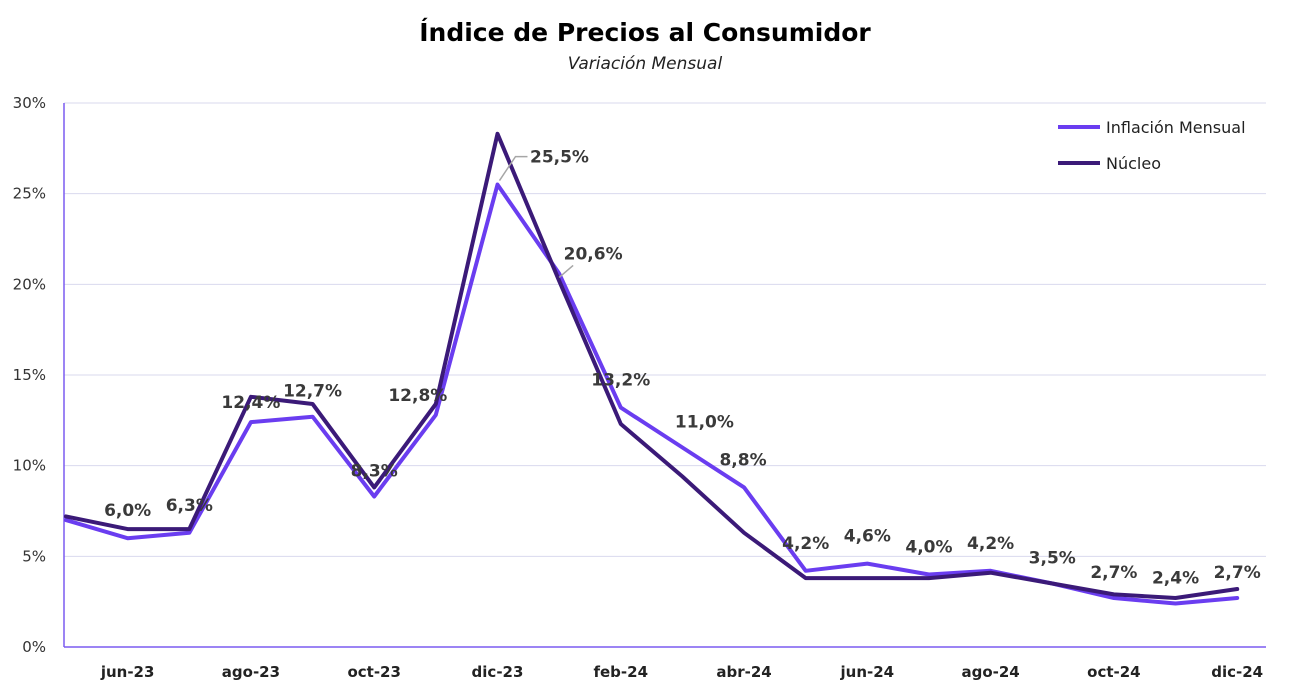 The image size is (1290, 695). Describe the element at coordinates (29, 103) in the screenshot. I see `y-tick-label: 30%` at that location.